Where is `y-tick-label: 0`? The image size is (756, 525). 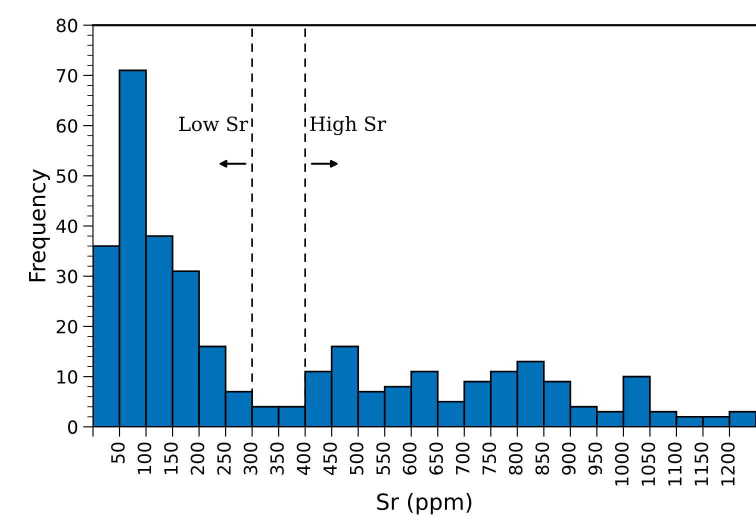 y-tick-label: 0 is located at coordinates (73, 427).